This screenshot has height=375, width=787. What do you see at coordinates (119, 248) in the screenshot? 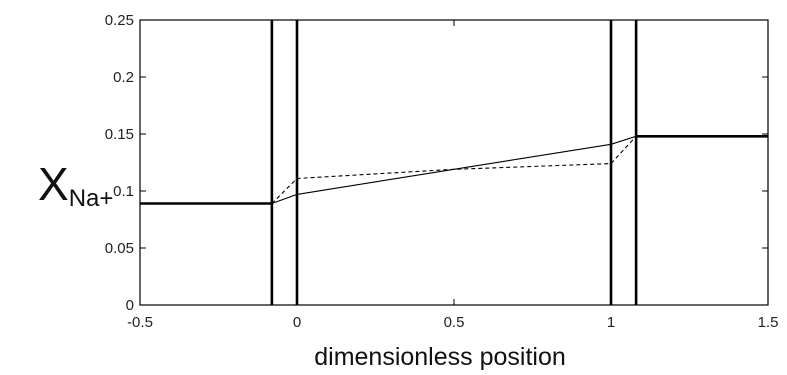
I see `y-tick-label-1: 0.05` at bounding box center [119, 248].